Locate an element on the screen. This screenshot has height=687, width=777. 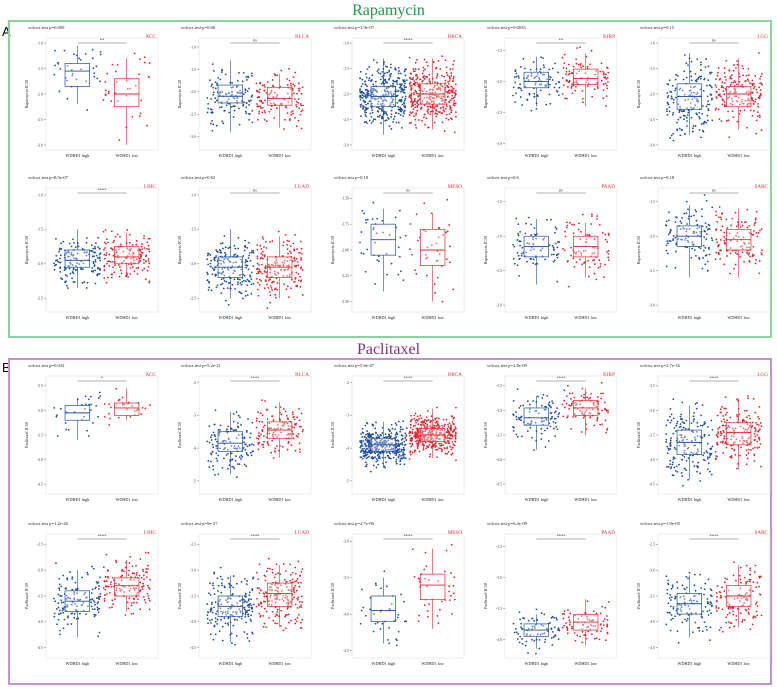
plot-area is located at coordinates (102, 596).